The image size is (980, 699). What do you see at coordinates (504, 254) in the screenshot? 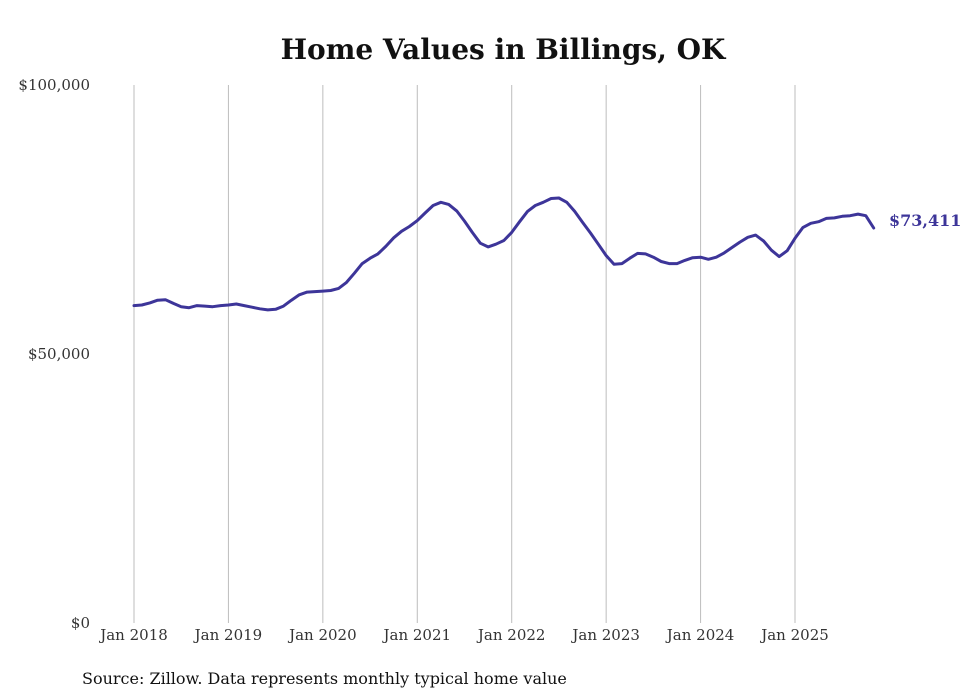
I see `home-value-line` at bounding box center [504, 254].